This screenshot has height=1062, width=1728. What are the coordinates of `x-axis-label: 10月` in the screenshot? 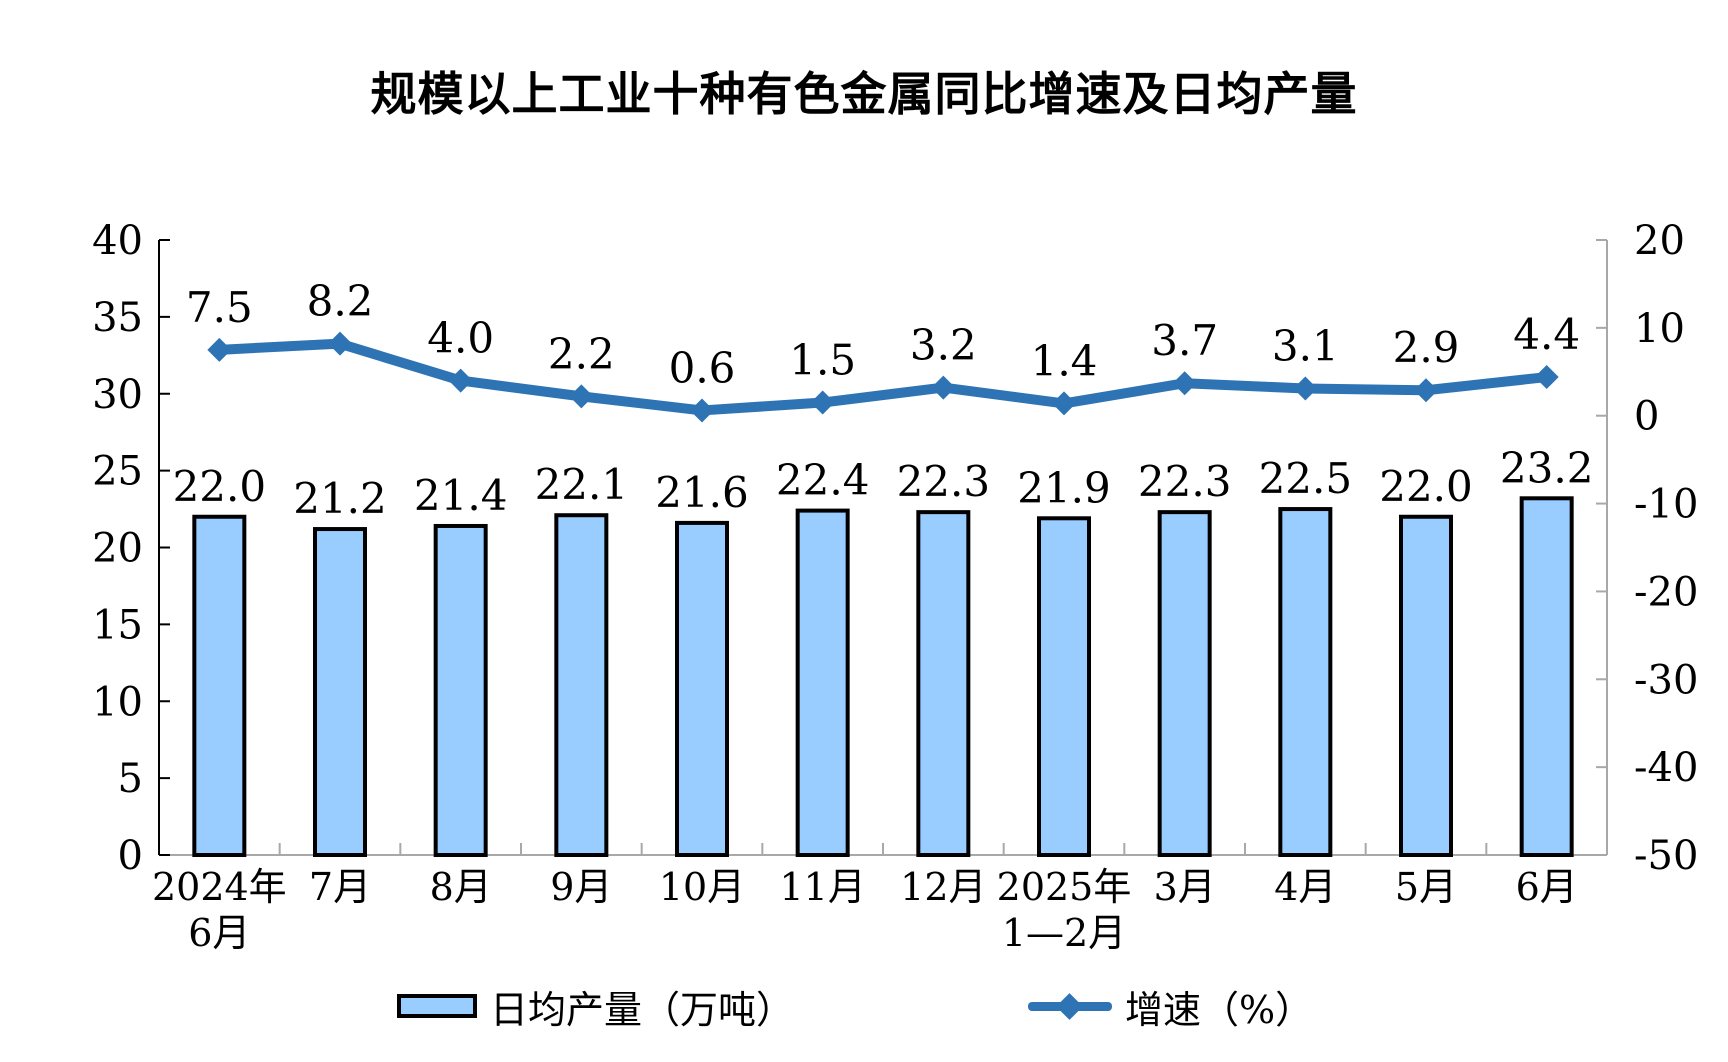 It's located at (702, 887).